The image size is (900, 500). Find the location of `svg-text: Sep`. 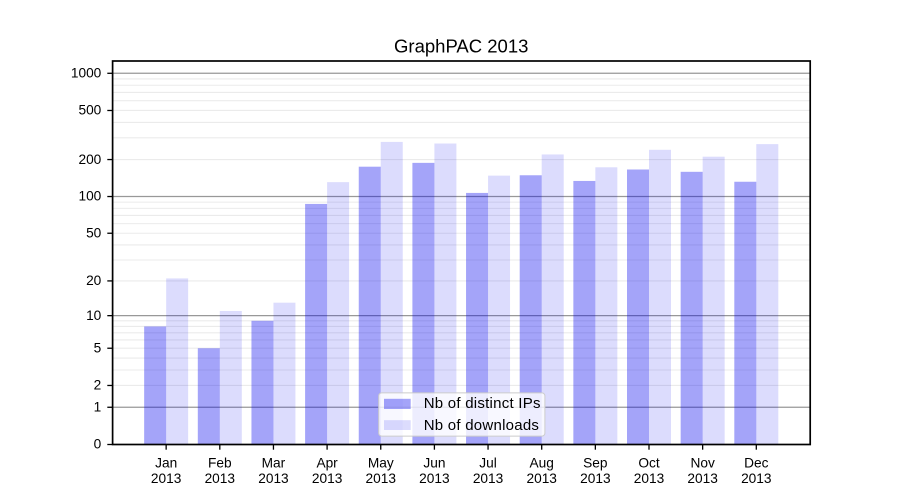

svg-text: Sep is located at coordinates (595, 462).